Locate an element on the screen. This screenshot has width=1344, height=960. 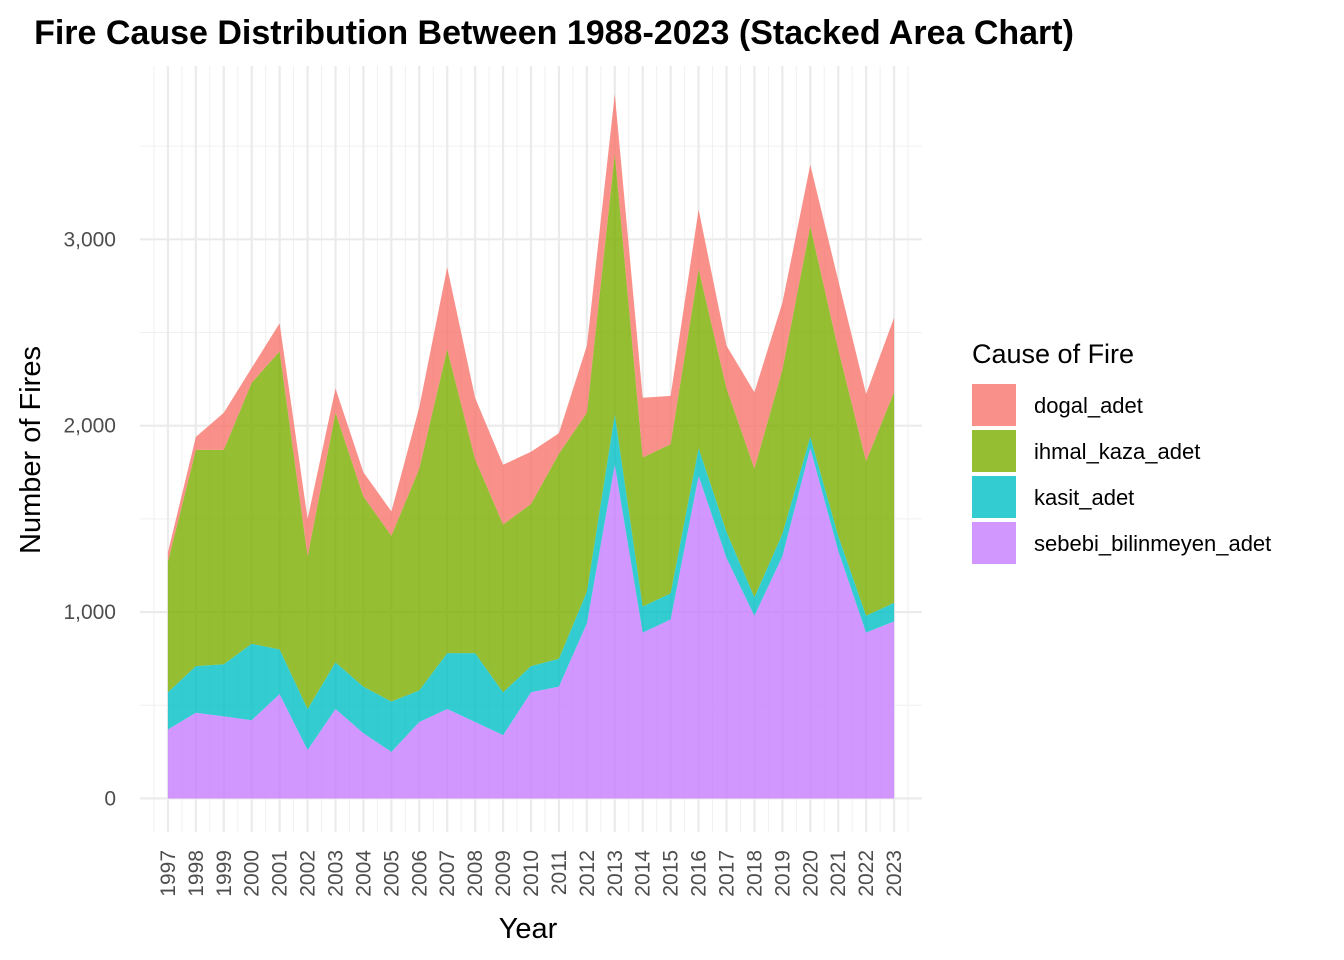
x-tick-label: 2018 is located at coordinates (754, 873).